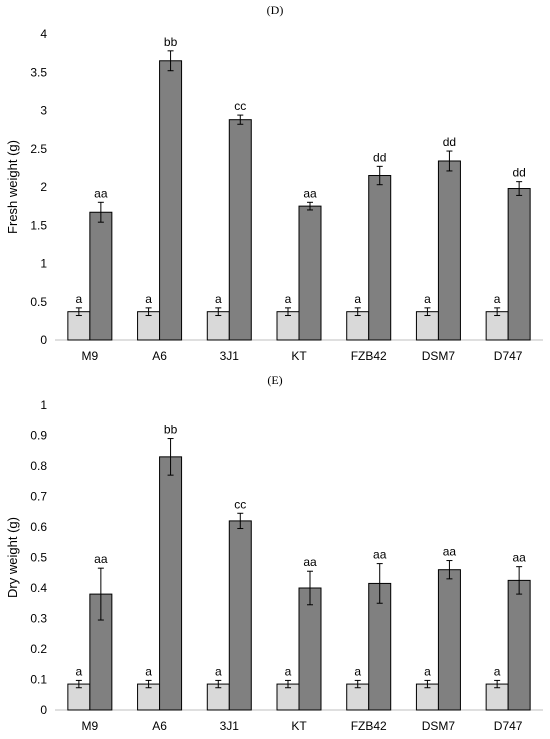 Image resolution: width=550 pixels, height=739 pixels. Describe the element at coordinates (12, 557) in the screenshot. I see `y-axis-label: Dry weight (g)` at that location.